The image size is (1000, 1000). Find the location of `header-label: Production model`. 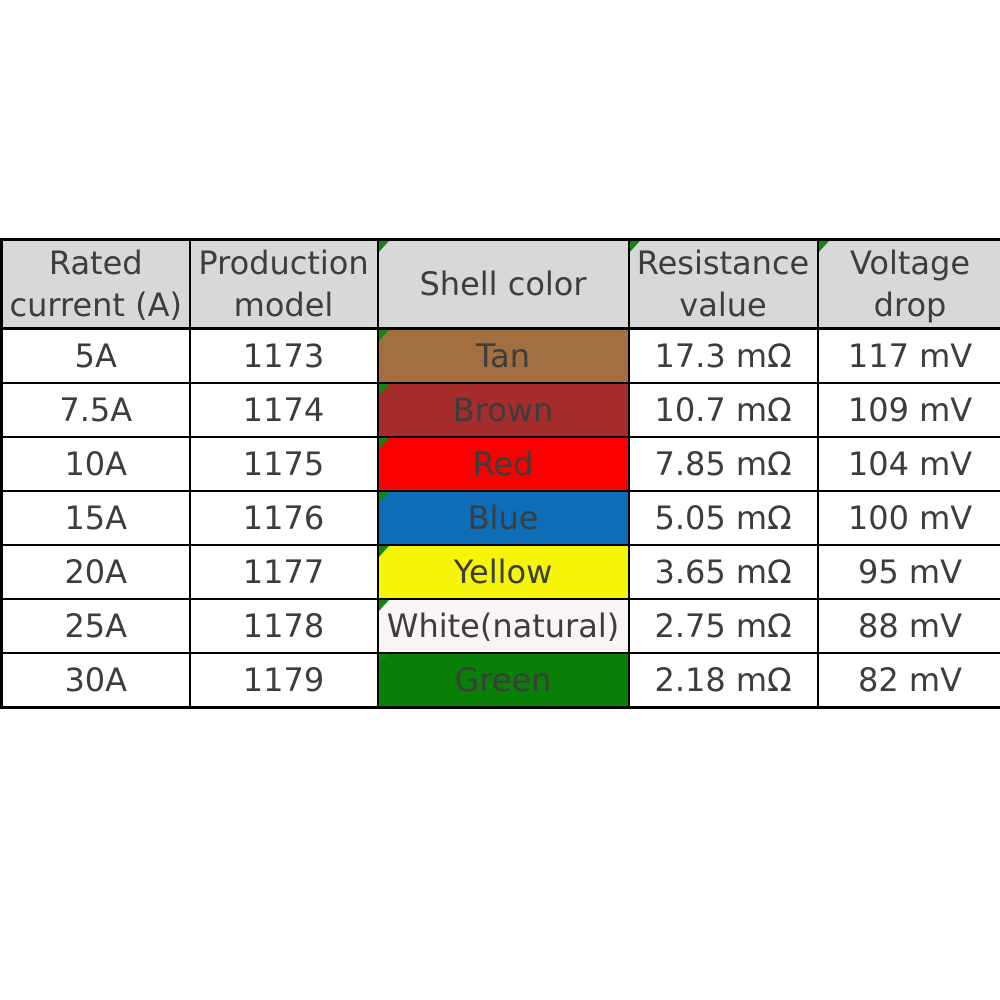

header-label: Production model is located at coordinates (283, 283).